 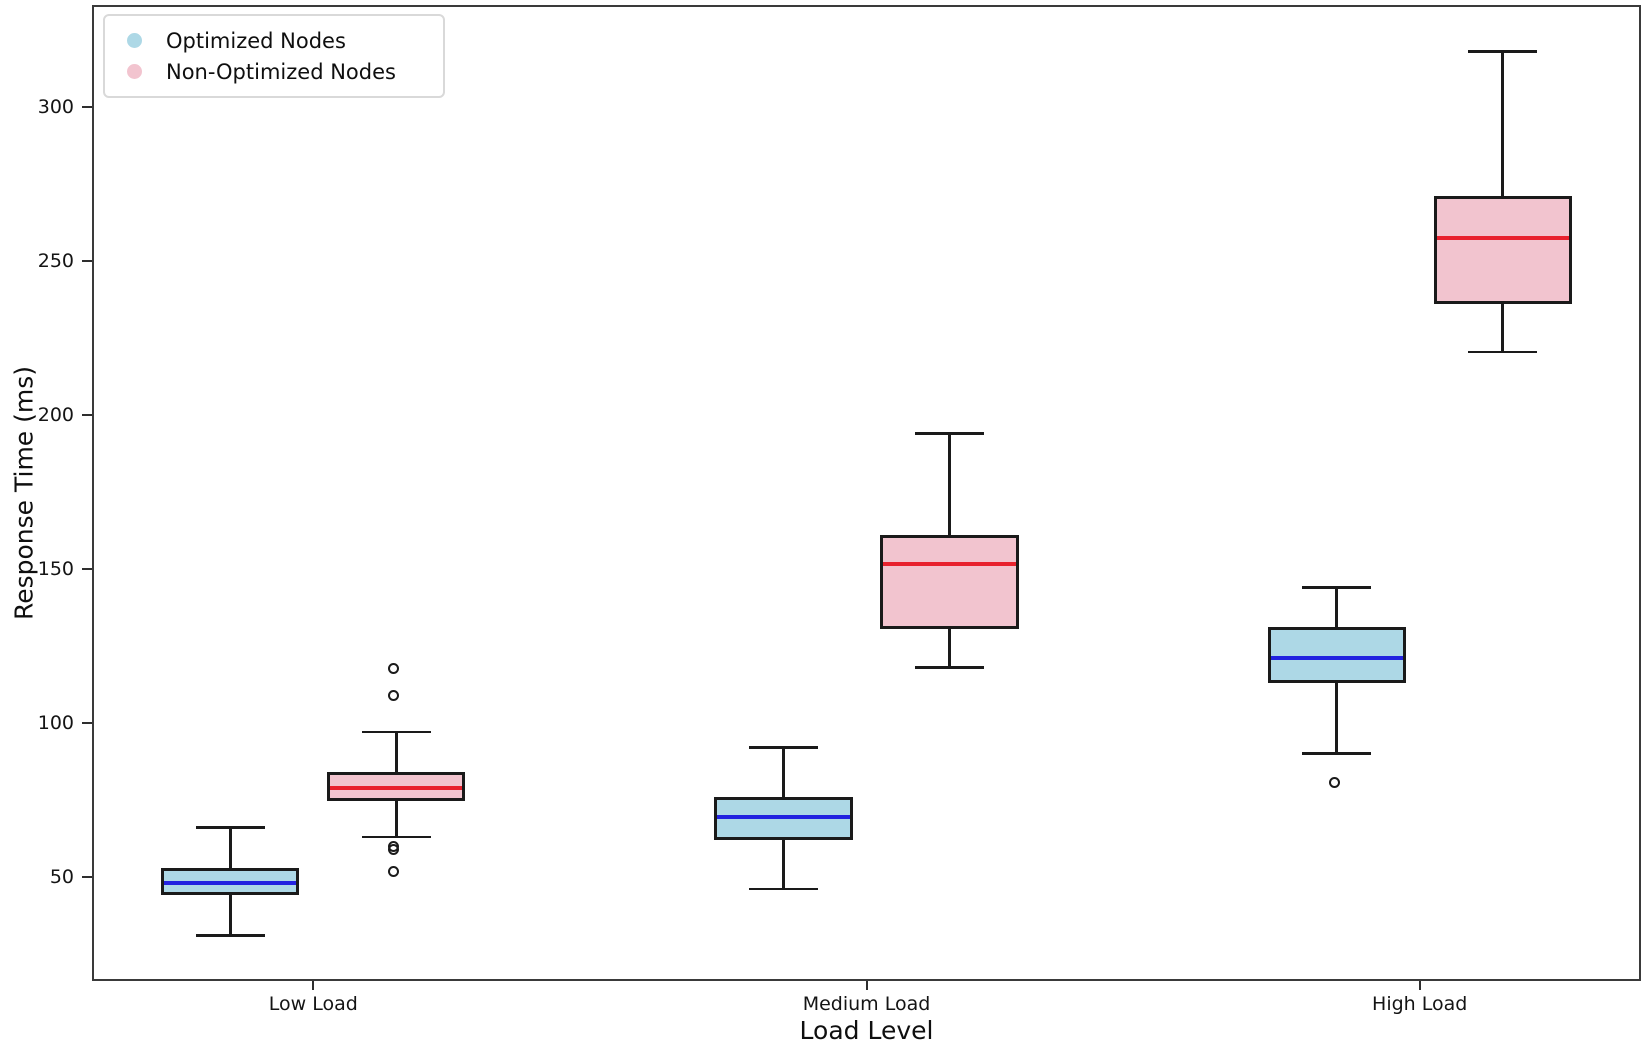 What do you see at coordinates (1336, 718) in the screenshot?
I see `lower-whisker-optimized-nodes-high-load` at bounding box center [1336, 718].